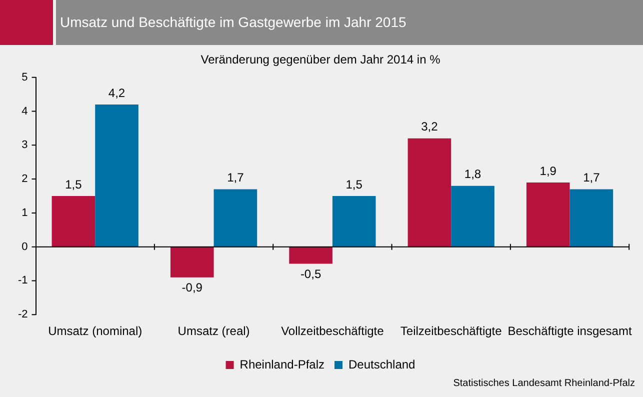  Describe the element at coordinates (23, 314) in the screenshot. I see `y-tick-label: -2` at that location.